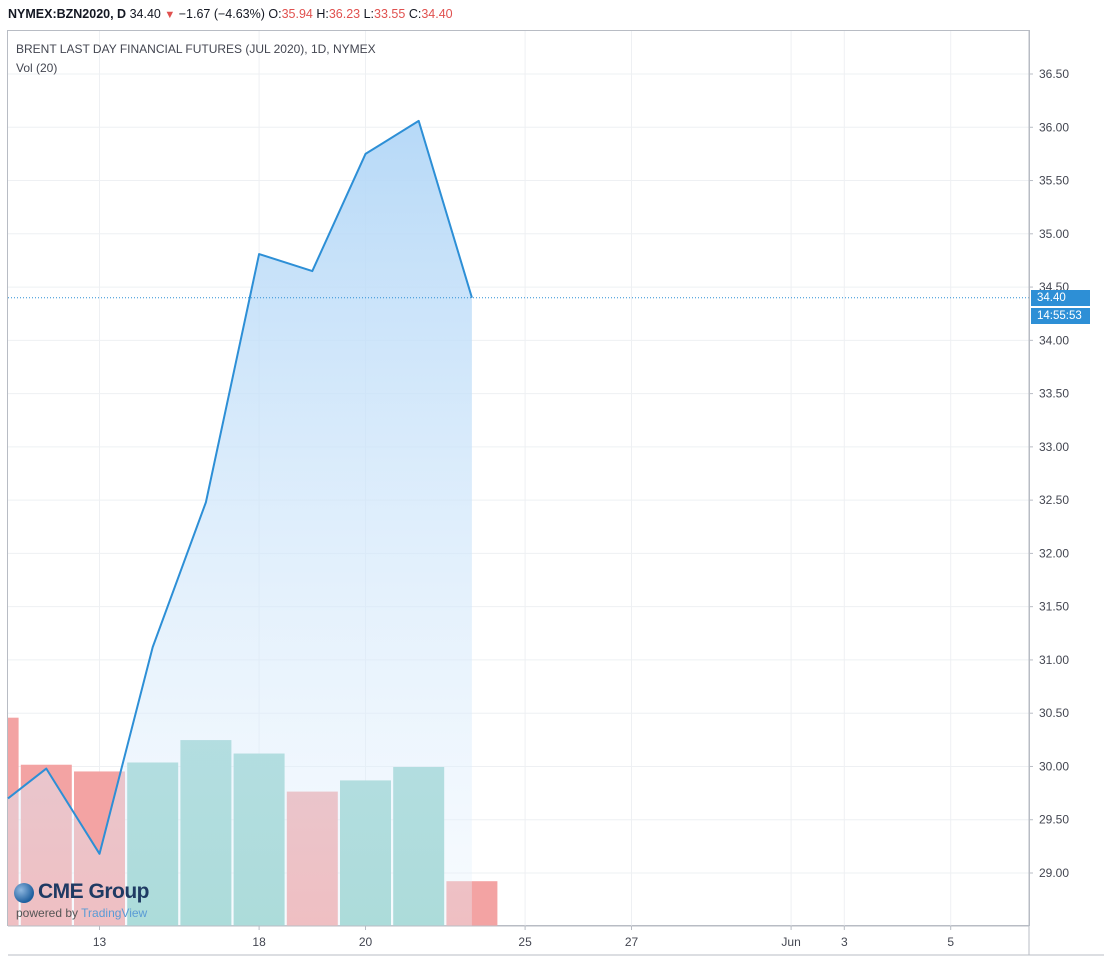 Image resolution: width=1104 pixels, height=963 pixels. Describe the element at coordinates (1054, 74) in the screenshot. I see `y-tick-label: 36.50` at that location.